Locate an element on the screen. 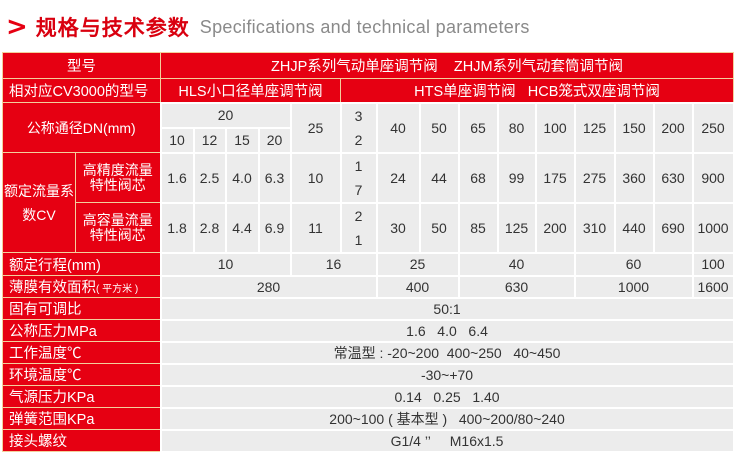  spec-value: 常温型 : -20~200 400~250 40~450 is located at coordinates (447, 352).